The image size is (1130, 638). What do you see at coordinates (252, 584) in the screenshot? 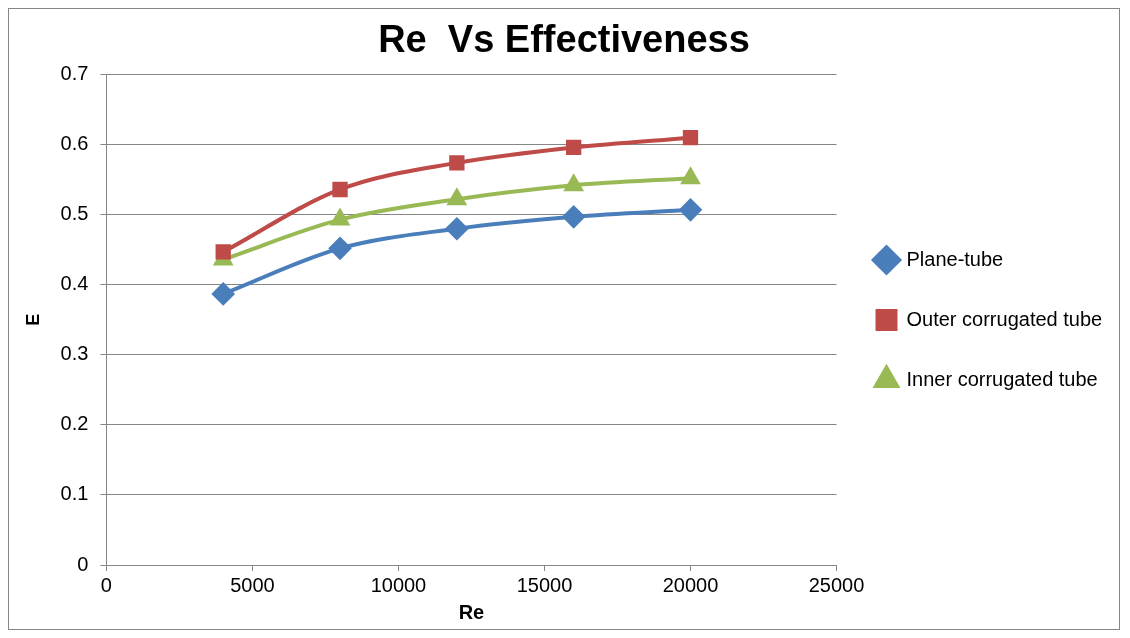
I see `x-tick-label: 5000` at bounding box center [252, 584].